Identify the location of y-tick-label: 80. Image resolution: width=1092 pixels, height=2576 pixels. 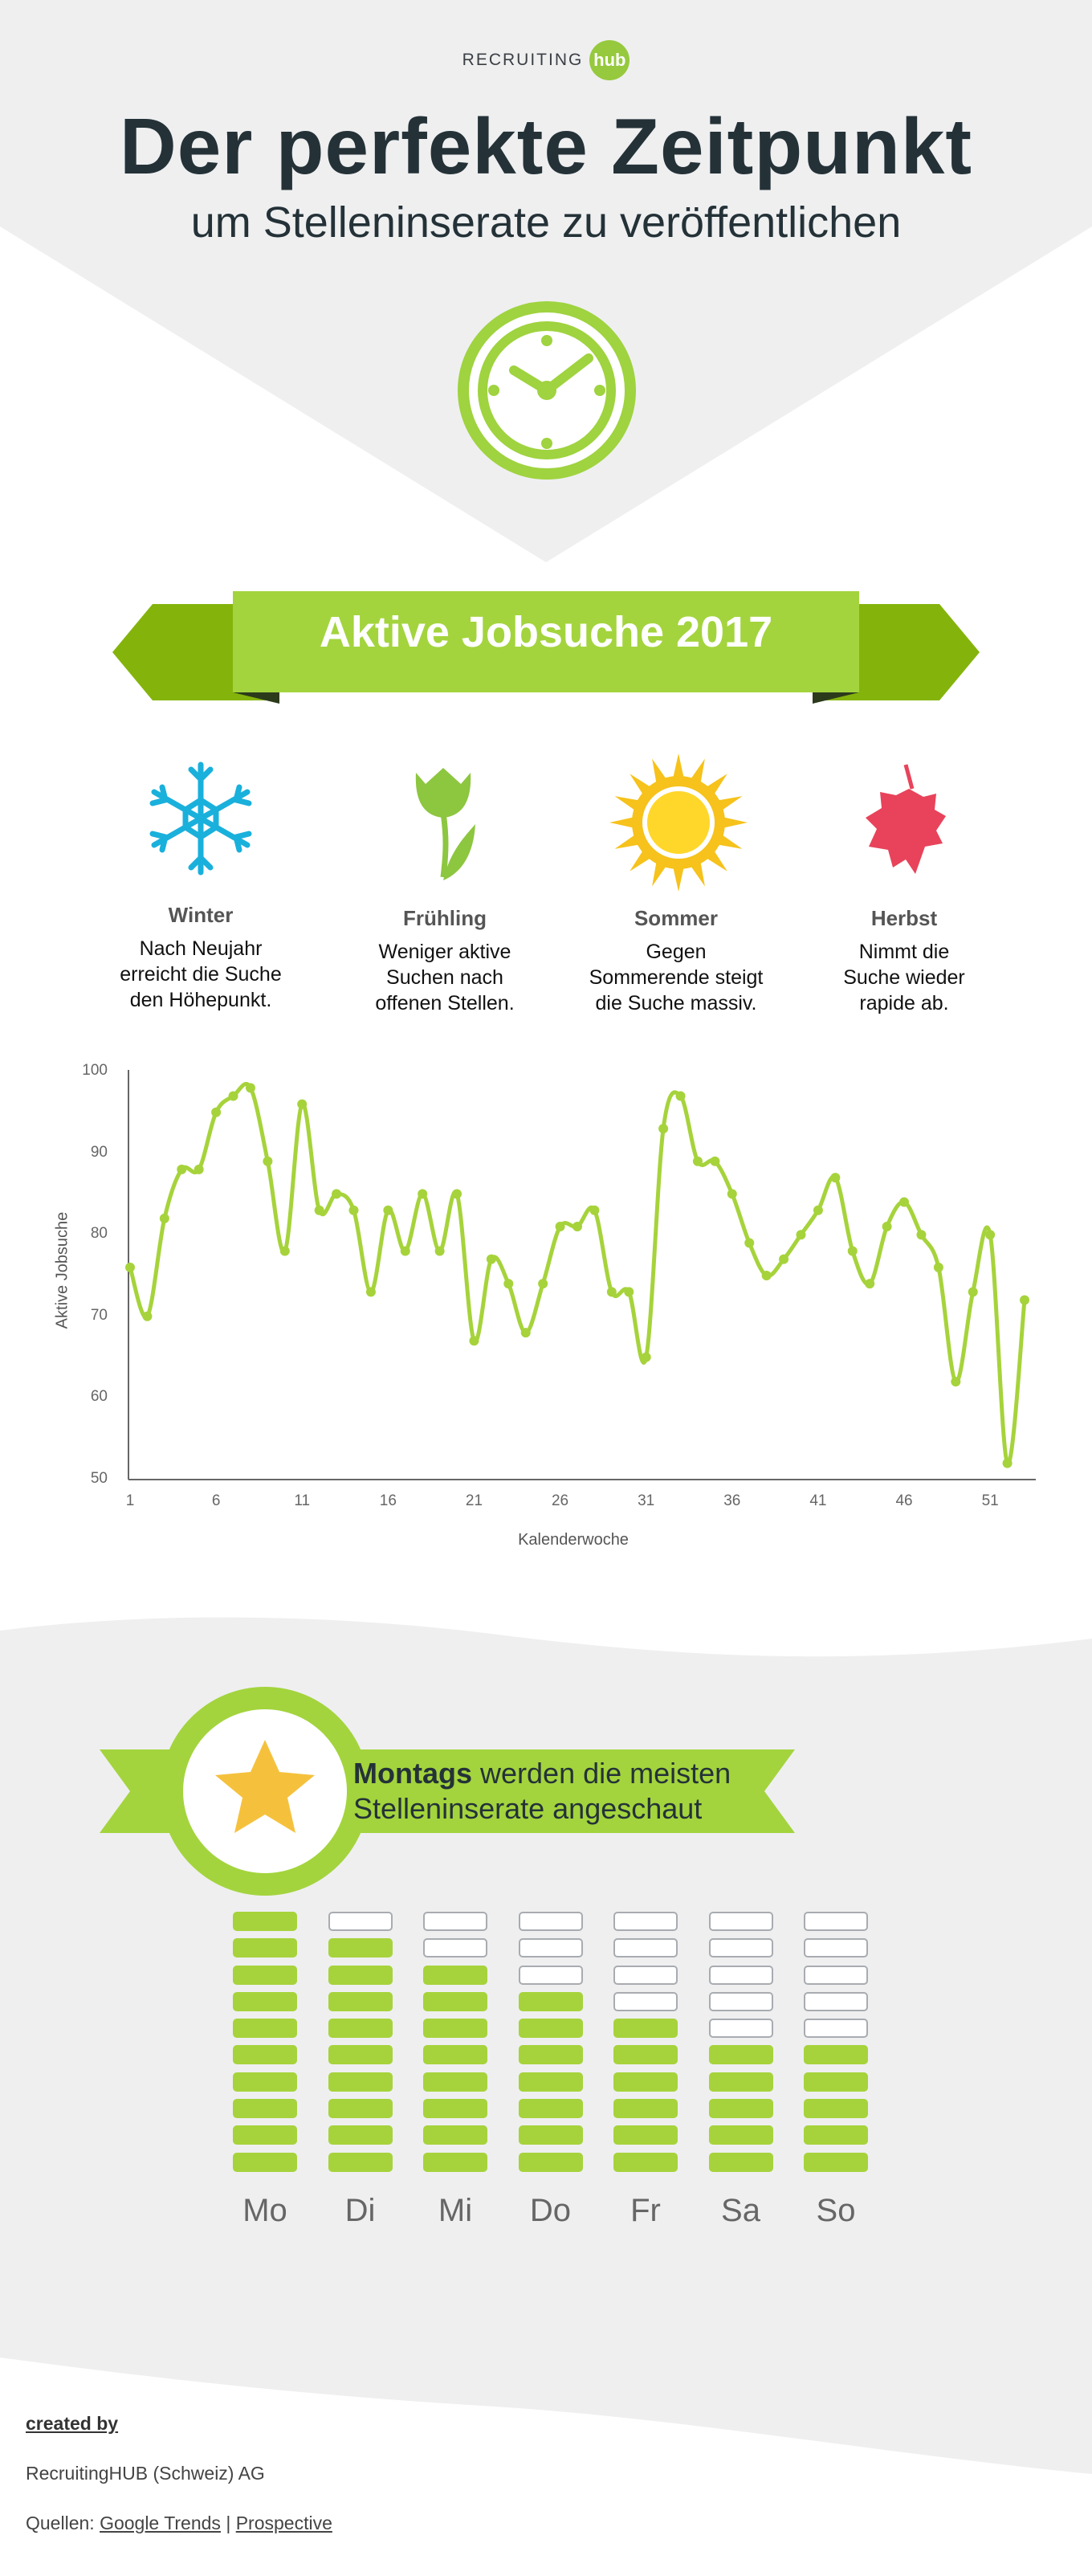
(99, 1234).